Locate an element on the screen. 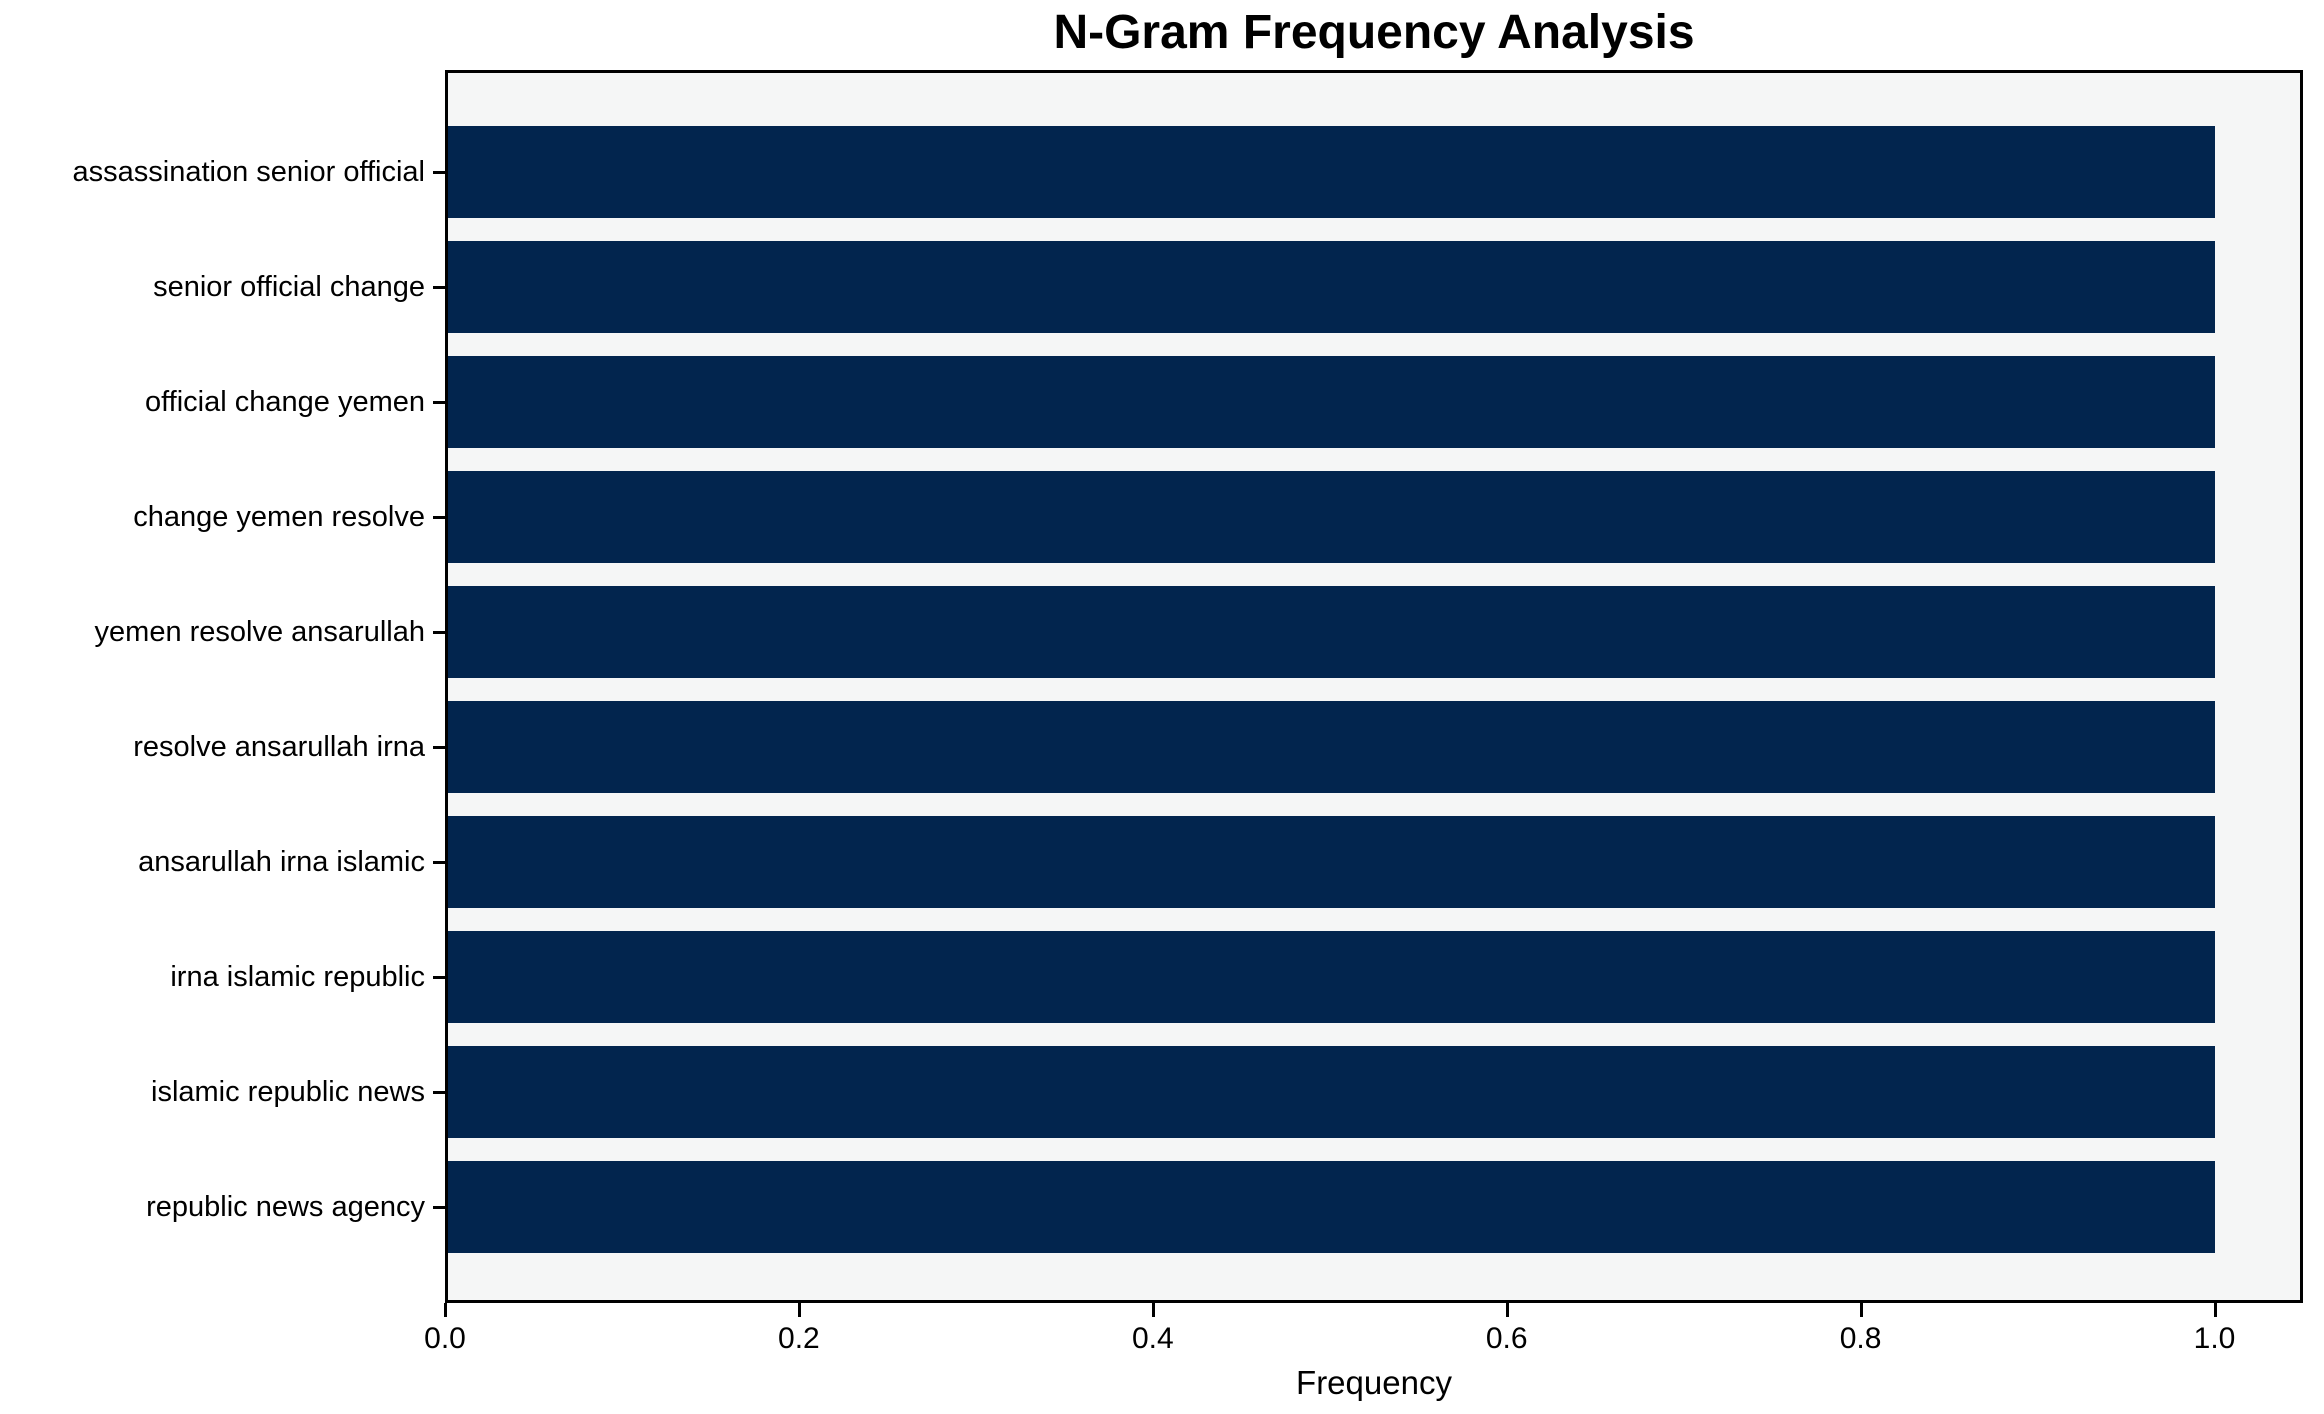 This screenshot has width=2324, height=1414. y-tick-label: resolve ansarullah irna is located at coordinates (279, 747).